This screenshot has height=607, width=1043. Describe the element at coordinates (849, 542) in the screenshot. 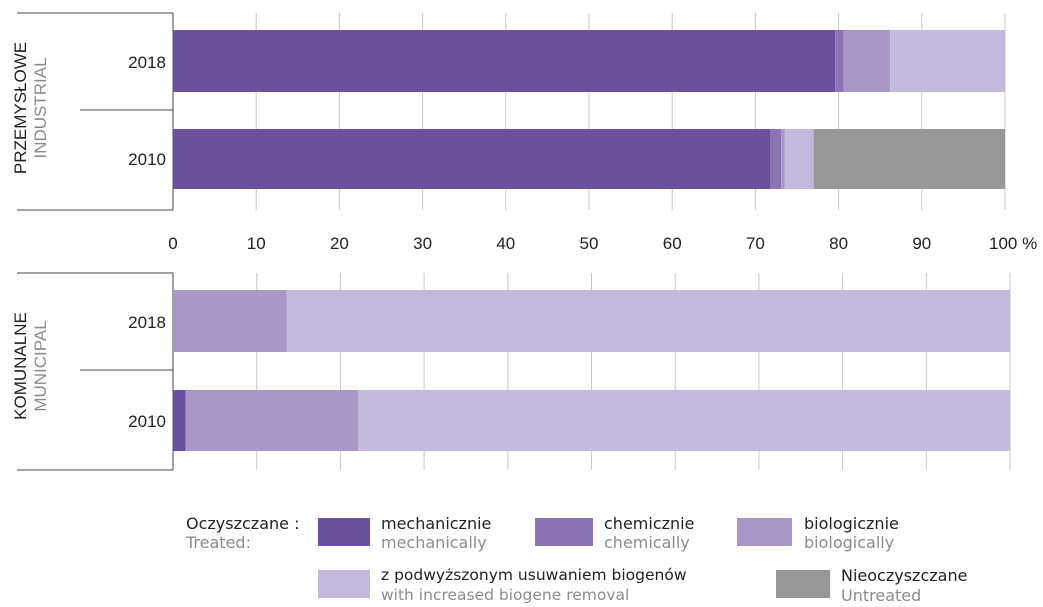

I see `legend-label-en-biologicznie: biologically` at that location.